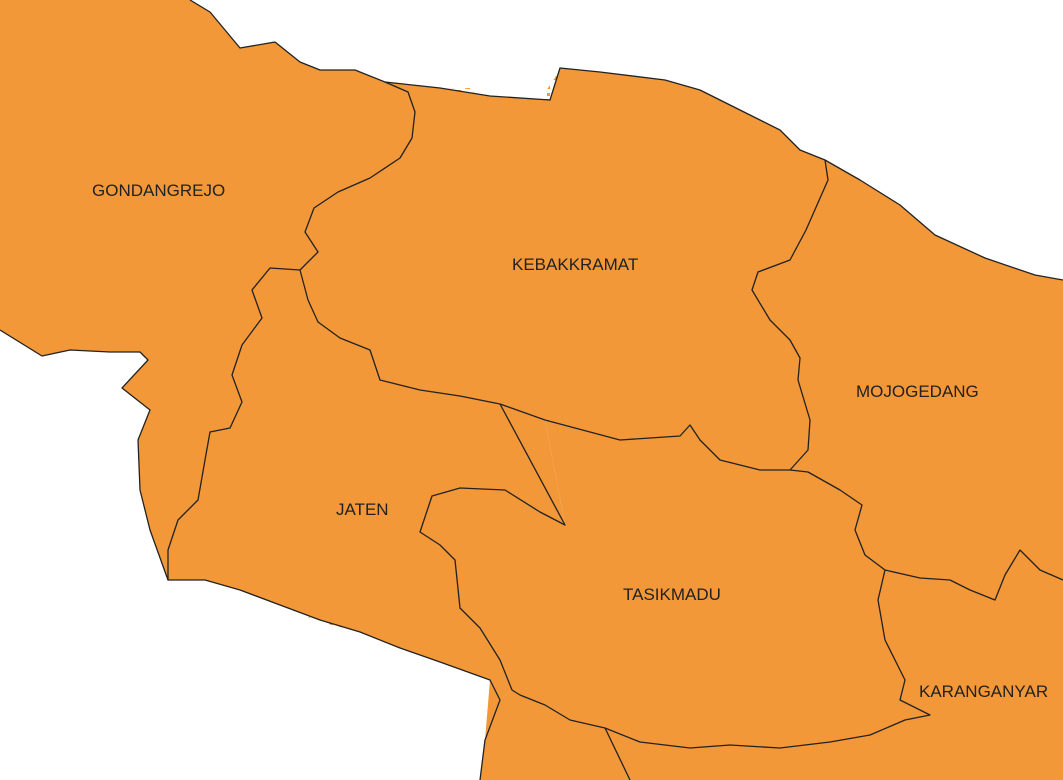  Describe the element at coordinates (767, 609) in the screenshot. I see `border-tasikmadu-east` at that location.